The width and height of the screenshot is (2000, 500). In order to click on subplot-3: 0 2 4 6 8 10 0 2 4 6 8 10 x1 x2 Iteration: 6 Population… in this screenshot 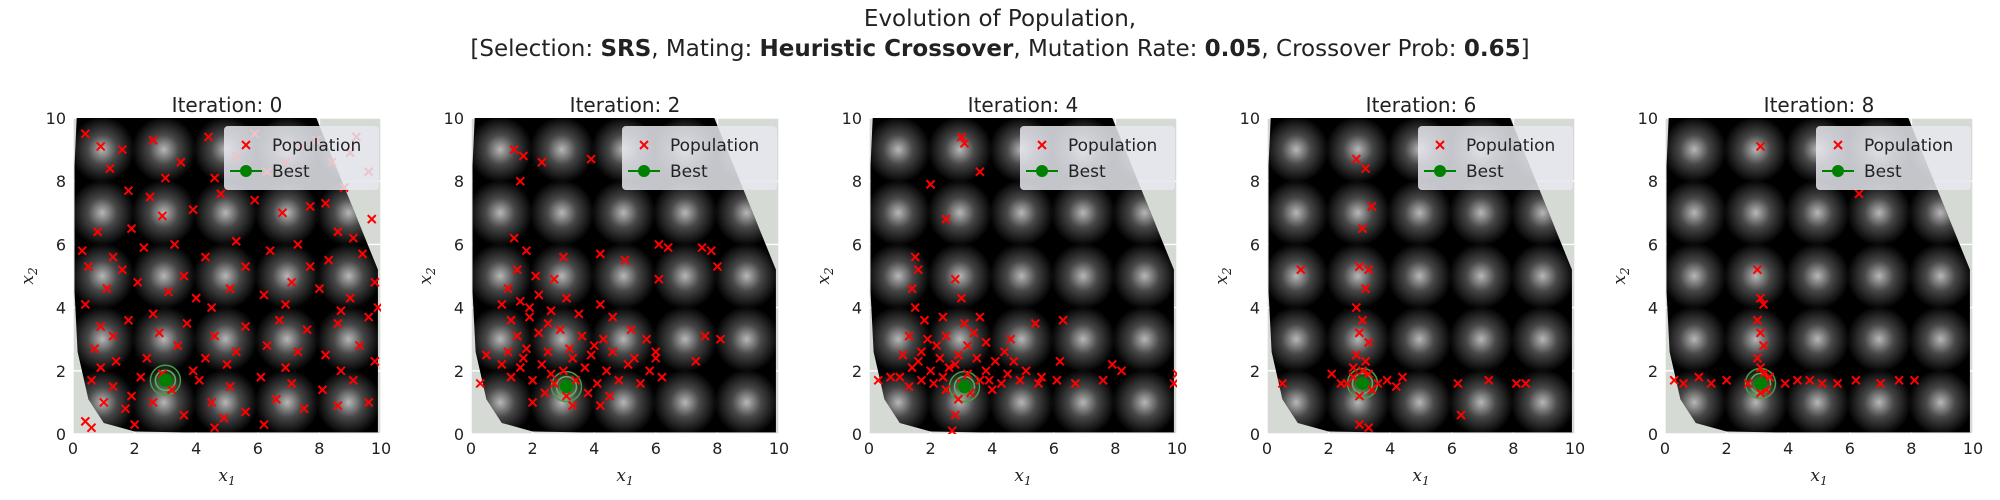, I will do `click(1398, 290)`.